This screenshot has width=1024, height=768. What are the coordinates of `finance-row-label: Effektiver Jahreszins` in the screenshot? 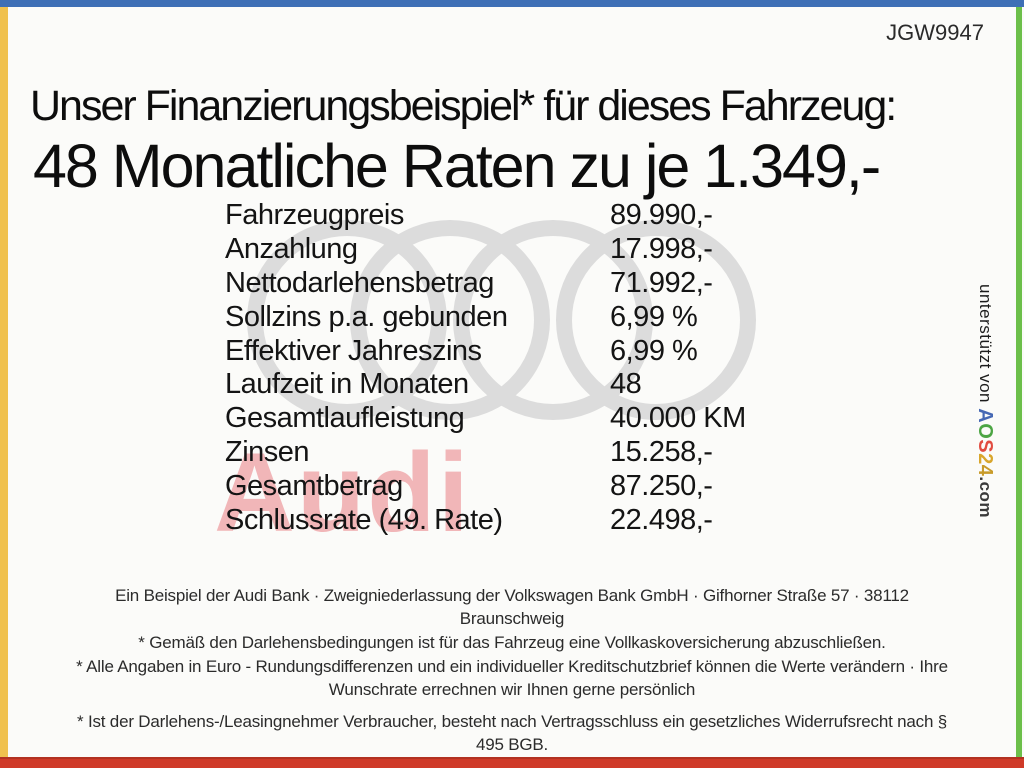 It's located at (353, 350).